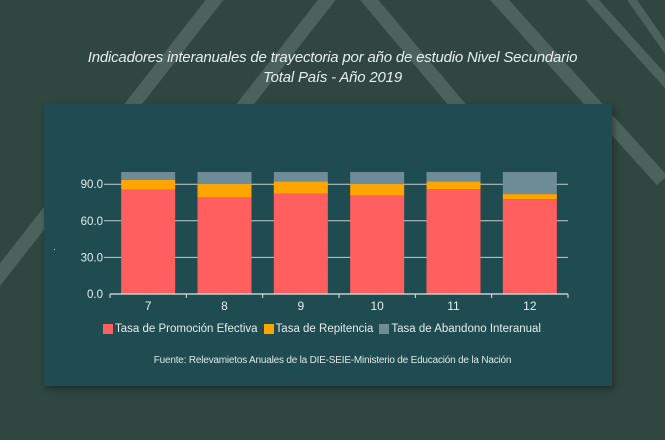 The image size is (665, 440). What do you see at coordinates (186, 329) in the screenshot?
I see `legend-label: Tasa de Promoción Efectiva` at bounding box center [186, 329].